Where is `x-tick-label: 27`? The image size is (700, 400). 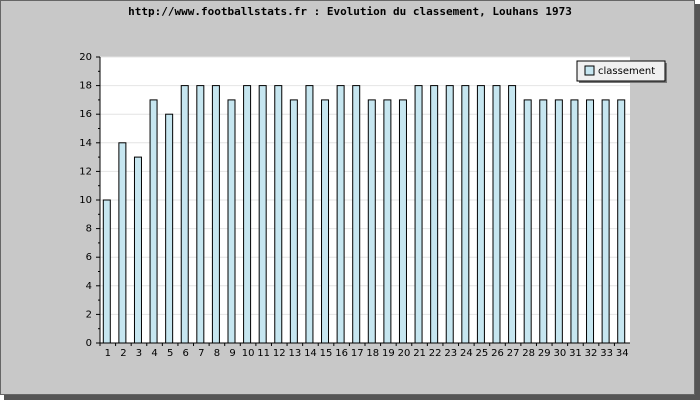 x-tick-label: 27 is located at coordinates (513, 353).